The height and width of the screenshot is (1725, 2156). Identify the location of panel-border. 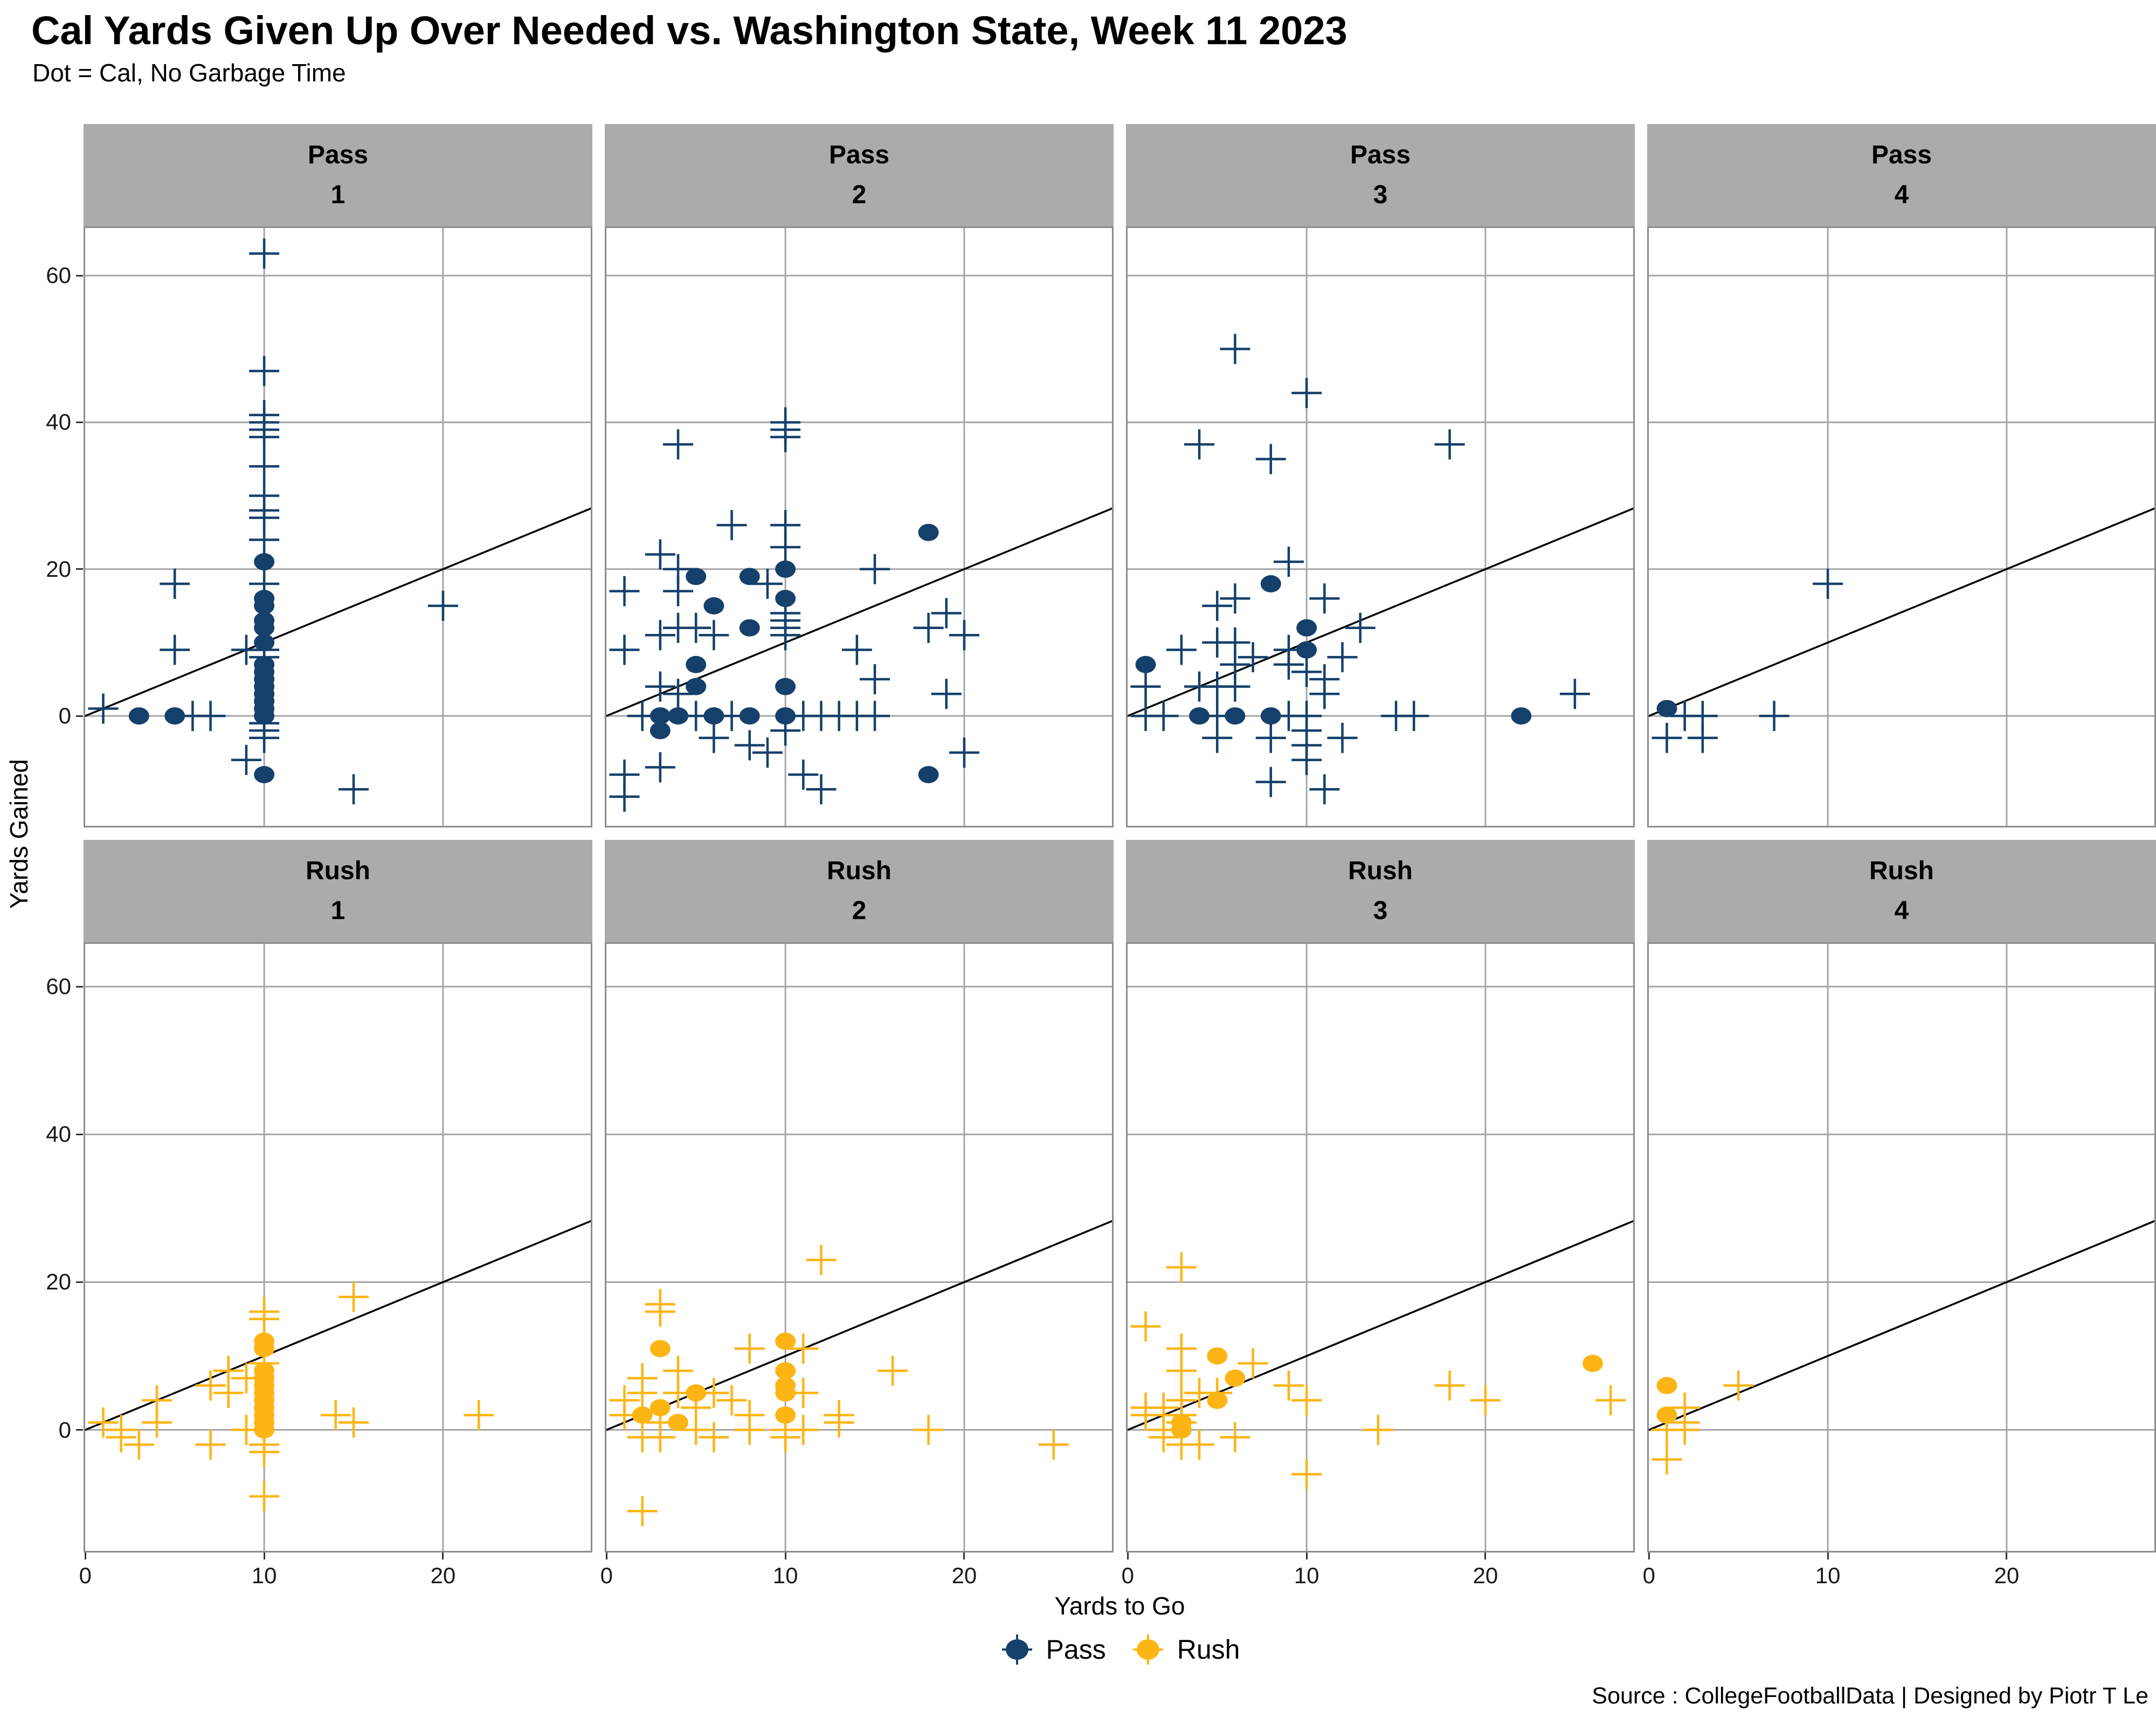
(859, 526).